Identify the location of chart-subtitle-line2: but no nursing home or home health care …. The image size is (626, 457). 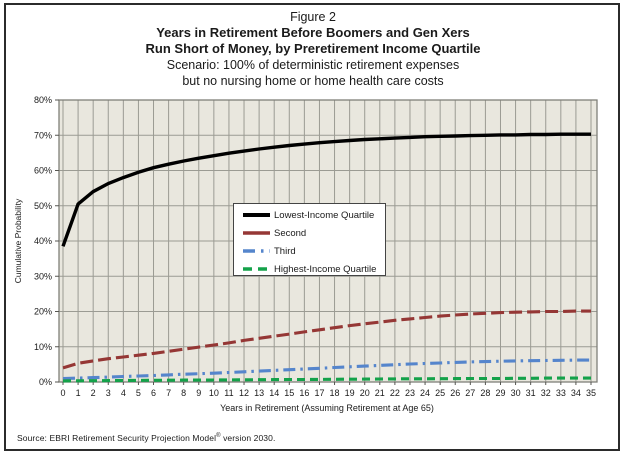
(313, 81).